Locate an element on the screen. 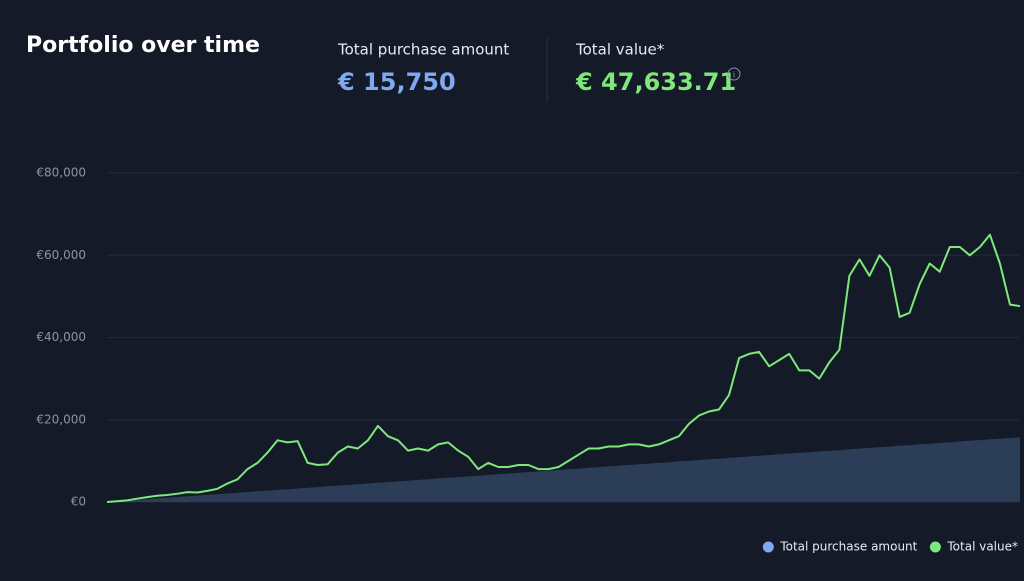 Image resolution: width=1024 pixels, height=581 pixels. info-icon-glyph: i is located at coordinates (734, 75).